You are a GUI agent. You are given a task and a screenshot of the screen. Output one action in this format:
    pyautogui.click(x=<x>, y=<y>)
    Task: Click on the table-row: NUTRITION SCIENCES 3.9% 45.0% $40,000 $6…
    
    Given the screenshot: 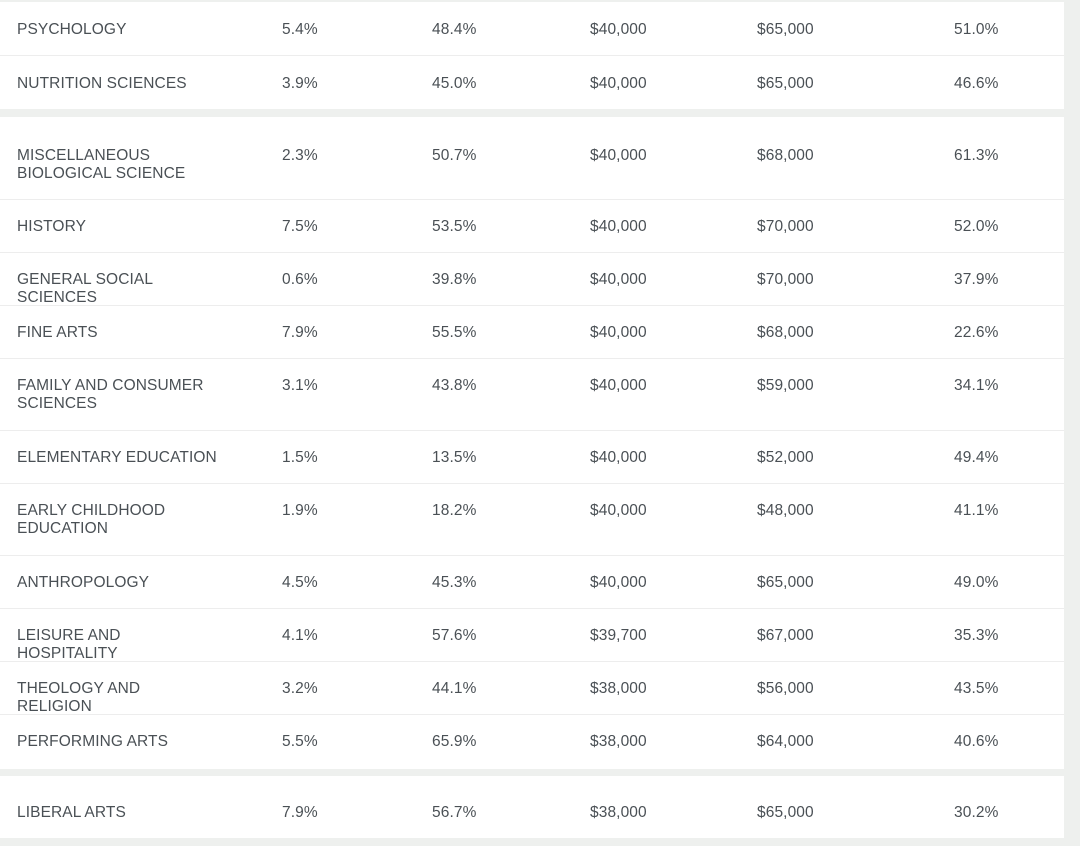 What is the action you would take?
    pyautogui.click(x=532, y=82)
    